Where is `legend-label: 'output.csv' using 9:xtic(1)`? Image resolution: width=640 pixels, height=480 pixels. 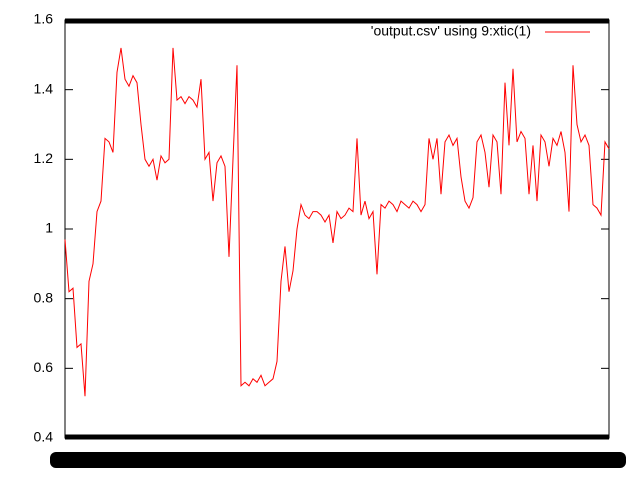
legend-label: 'output.csv' using 9:xtic(1) is located at coordinates (451, 31).